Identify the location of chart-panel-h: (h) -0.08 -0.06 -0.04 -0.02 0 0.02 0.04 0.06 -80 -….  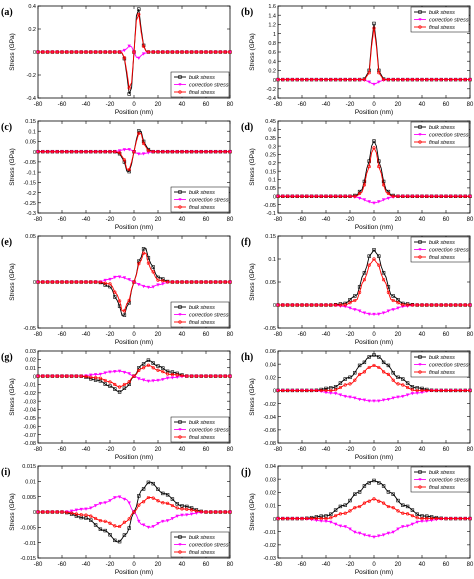
(357, 405).